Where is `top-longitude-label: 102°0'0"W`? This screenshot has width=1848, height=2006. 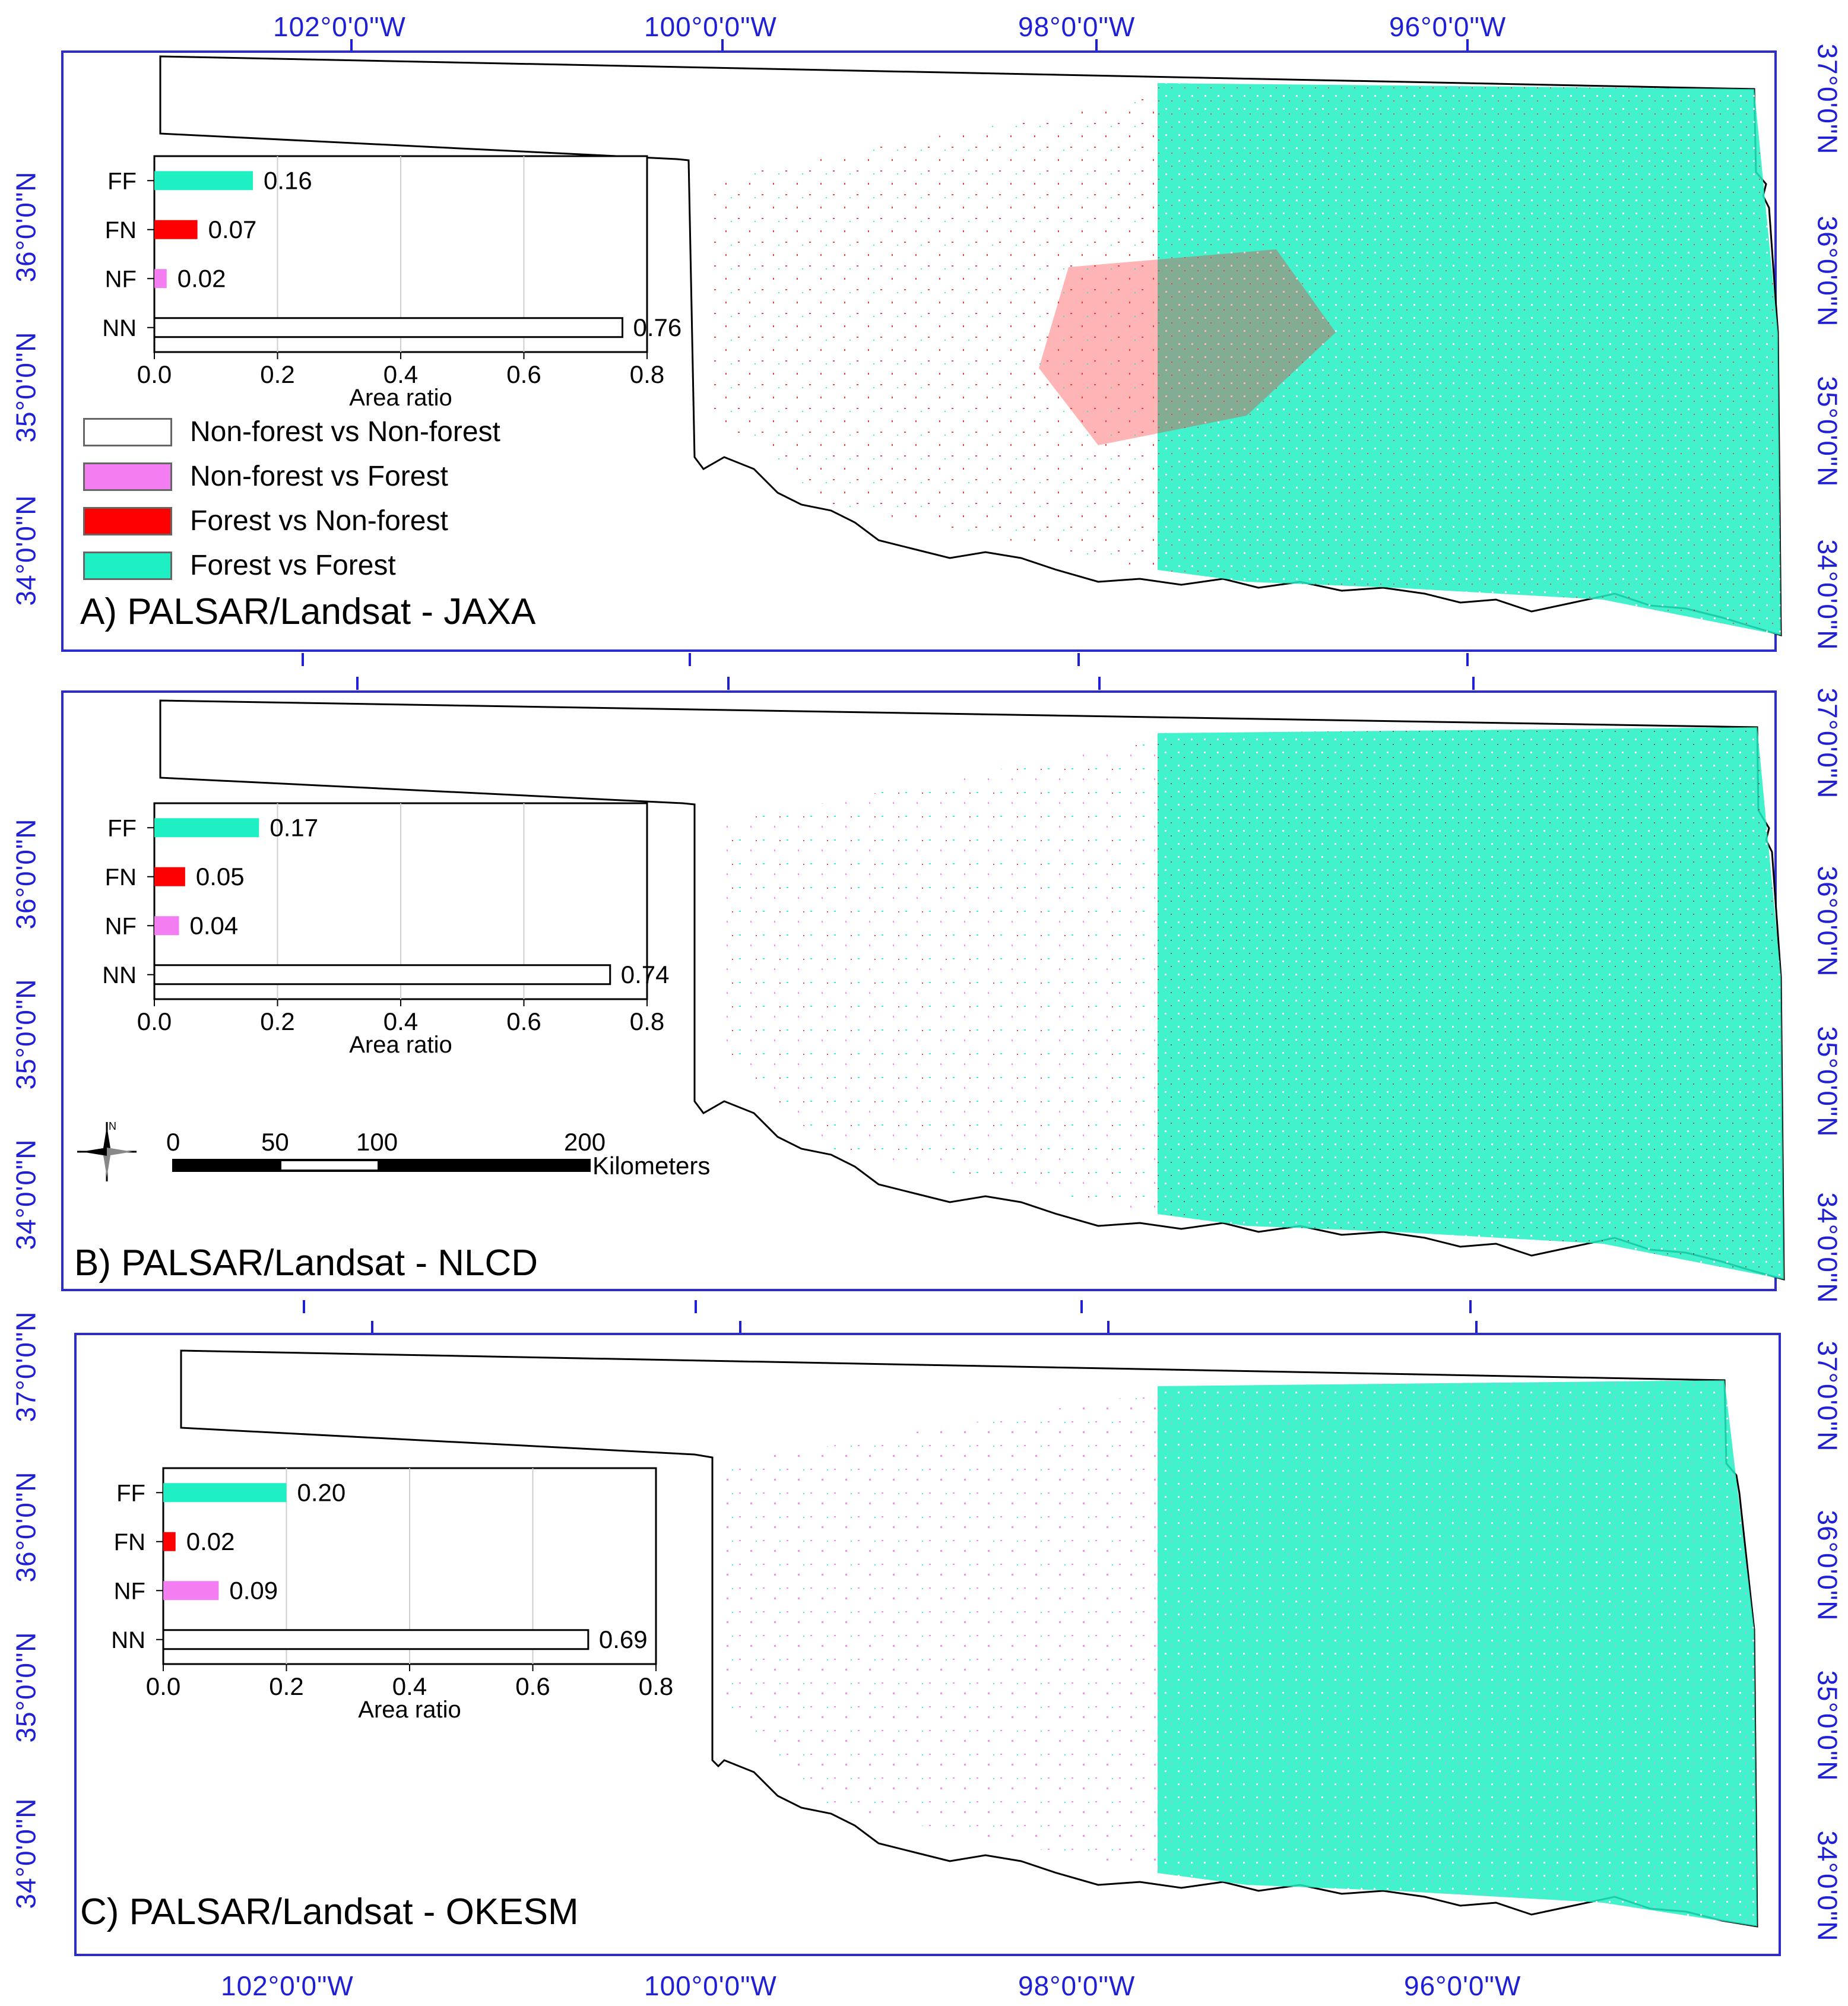
top-longitude-label: 102°0'0"W is located at coordinates (339, 26).